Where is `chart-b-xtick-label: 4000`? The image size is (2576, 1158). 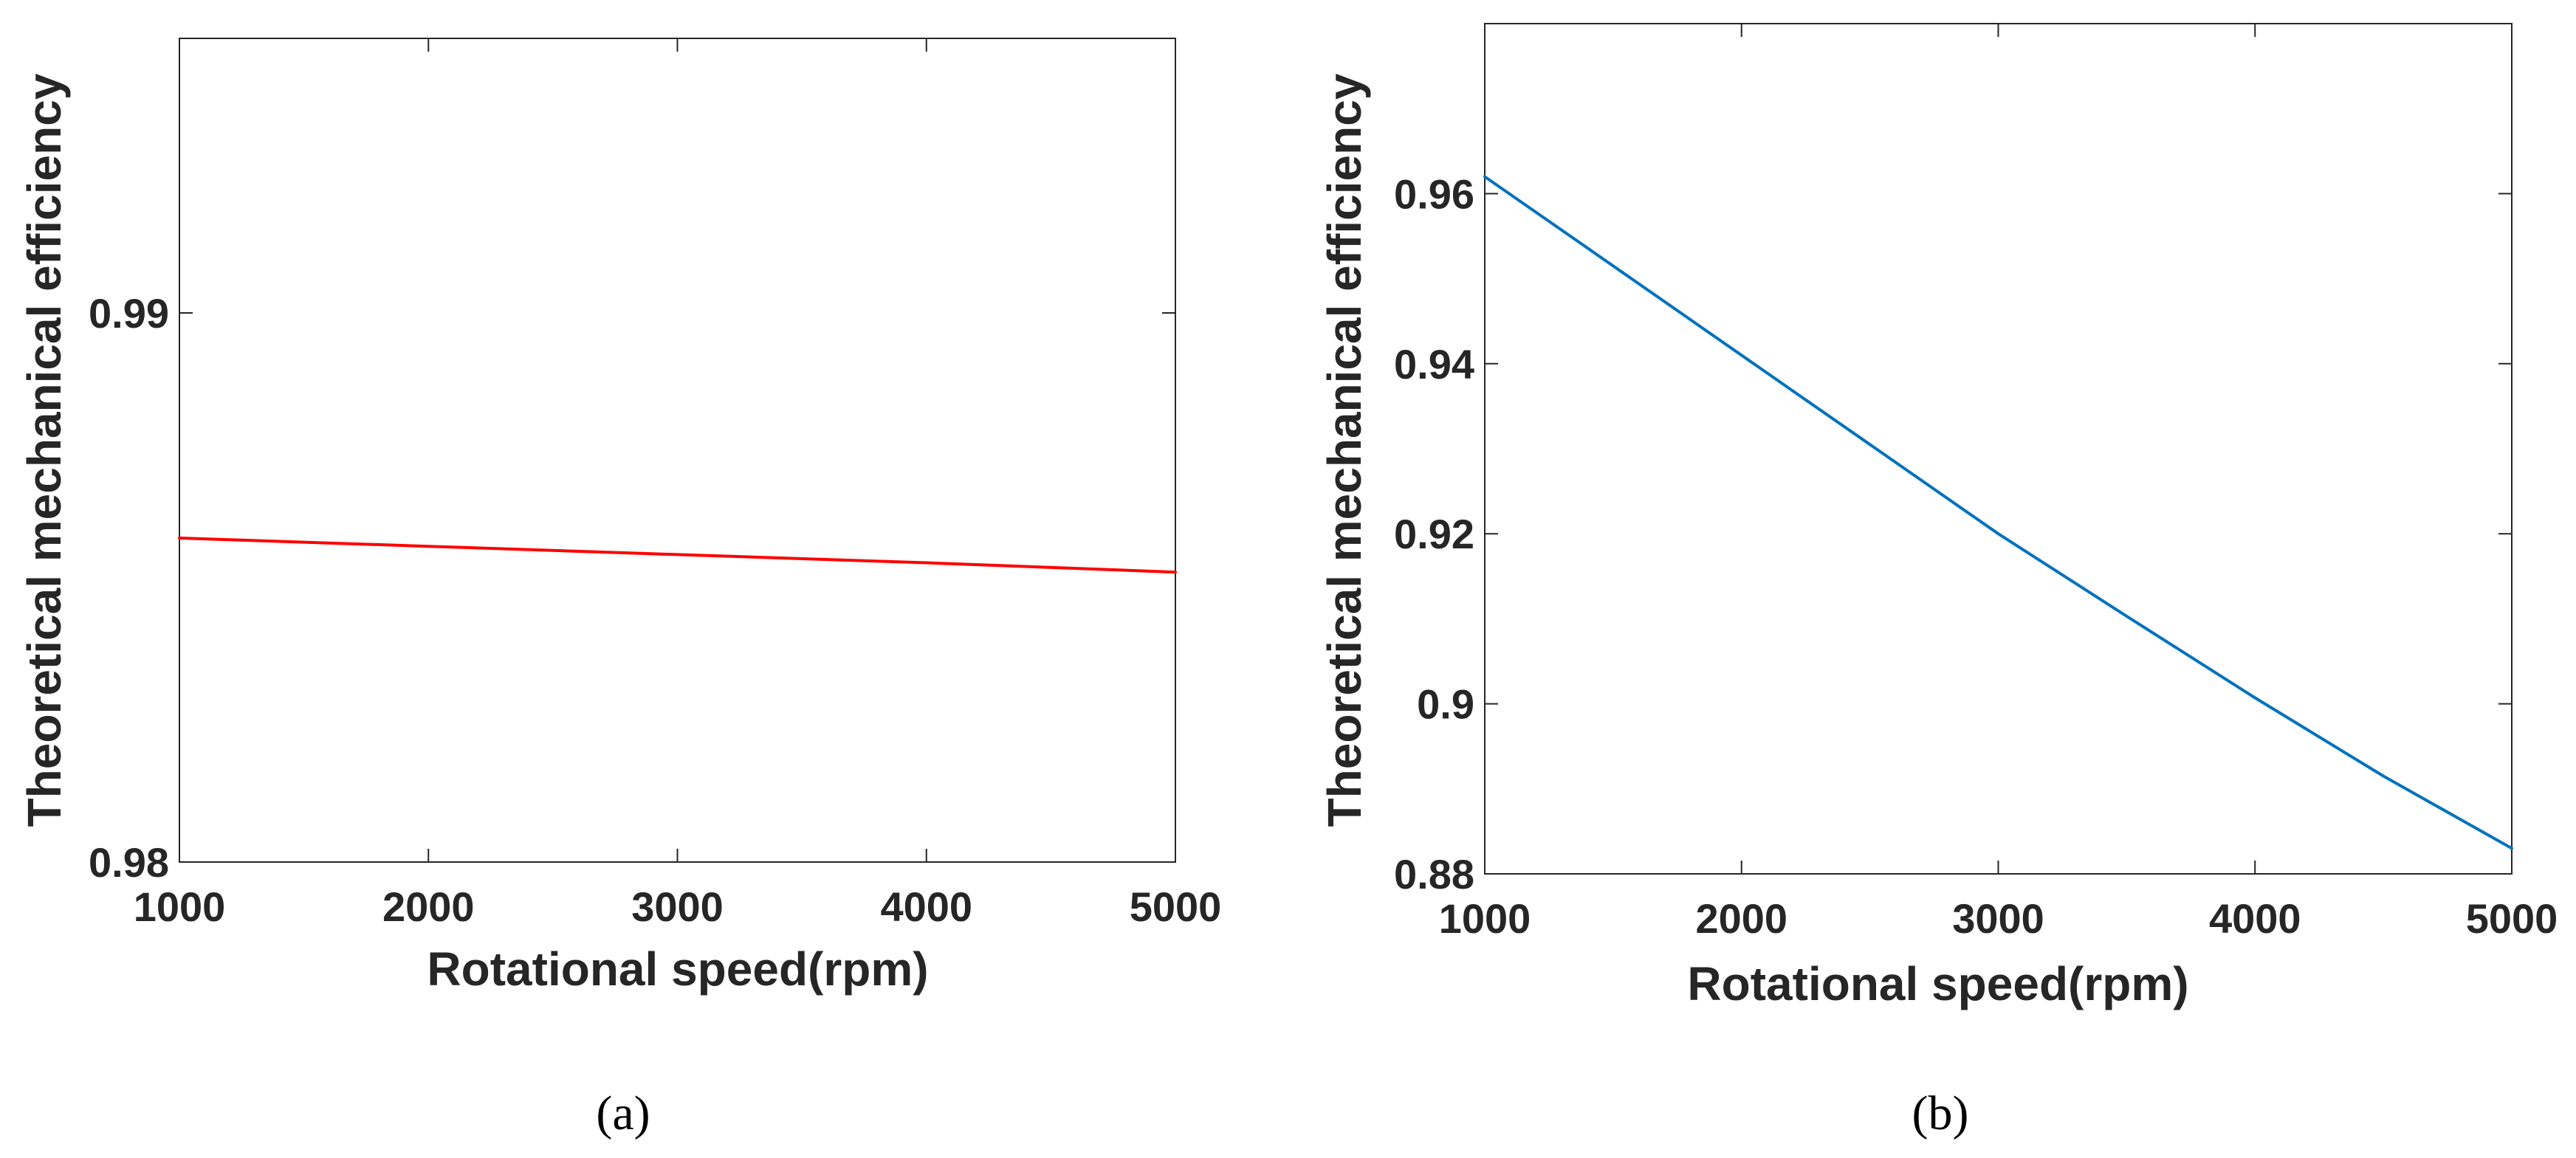
chart-b-xtick-label: 4000 is located at coordinates (2255, 918).